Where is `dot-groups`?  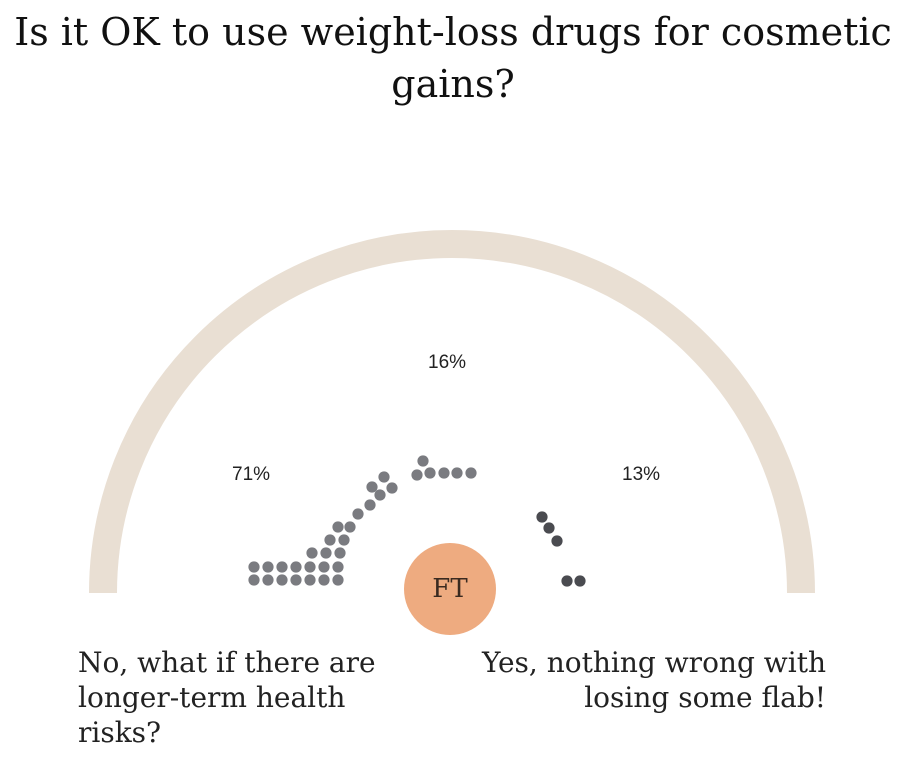
dot-groups is located at coordinates (417, 521).